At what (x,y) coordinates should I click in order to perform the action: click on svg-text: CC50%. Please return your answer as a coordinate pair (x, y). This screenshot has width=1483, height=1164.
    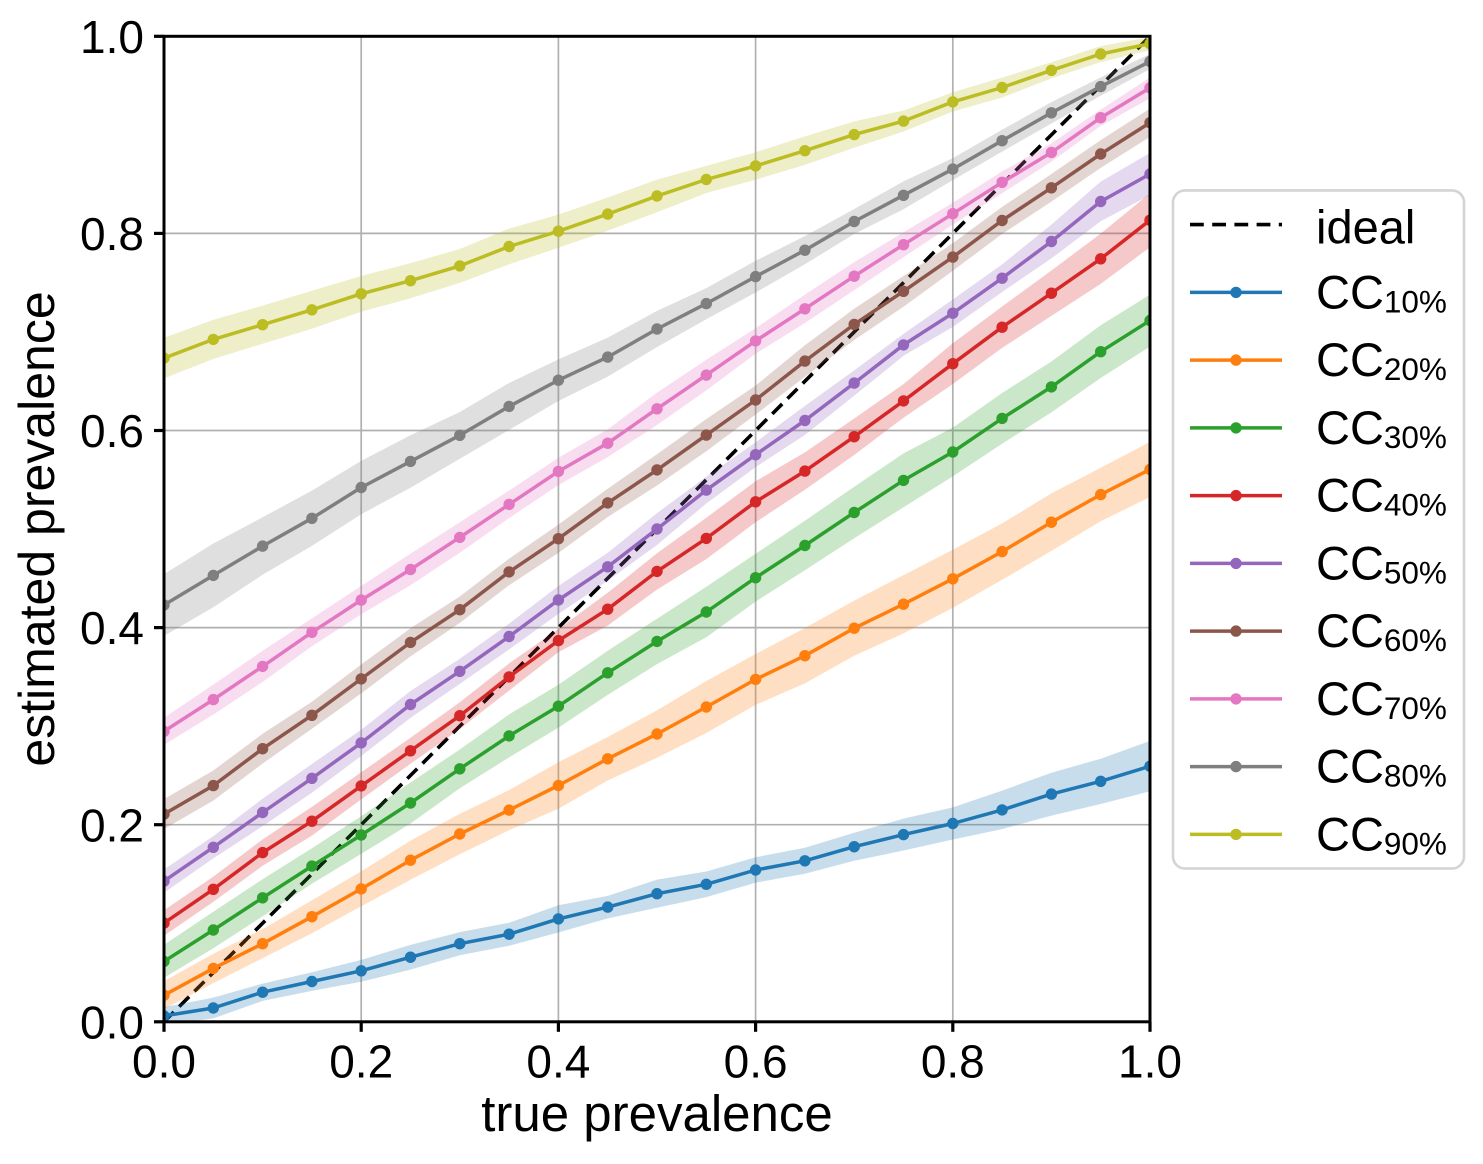
    Looking at the image, I should click on (1381, 563).